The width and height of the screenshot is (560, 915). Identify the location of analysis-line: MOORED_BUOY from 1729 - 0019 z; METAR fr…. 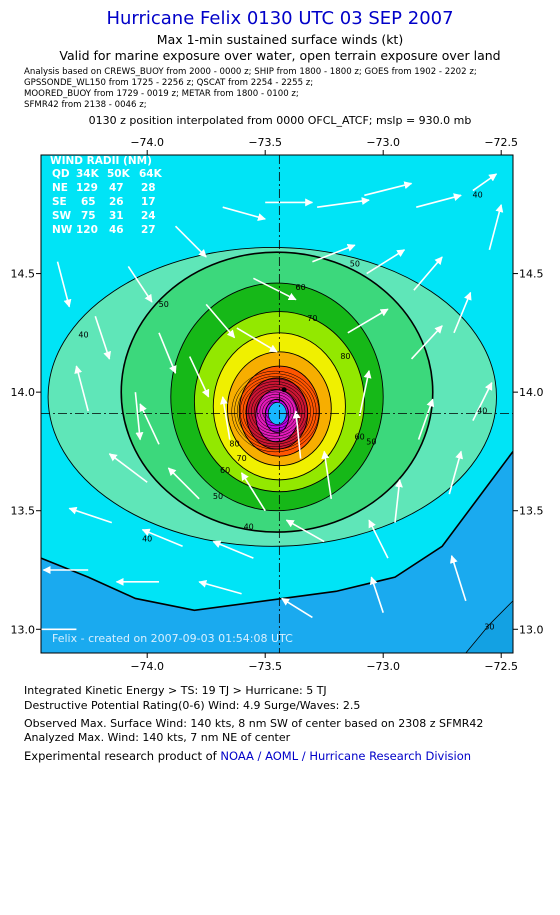
(161, 94).